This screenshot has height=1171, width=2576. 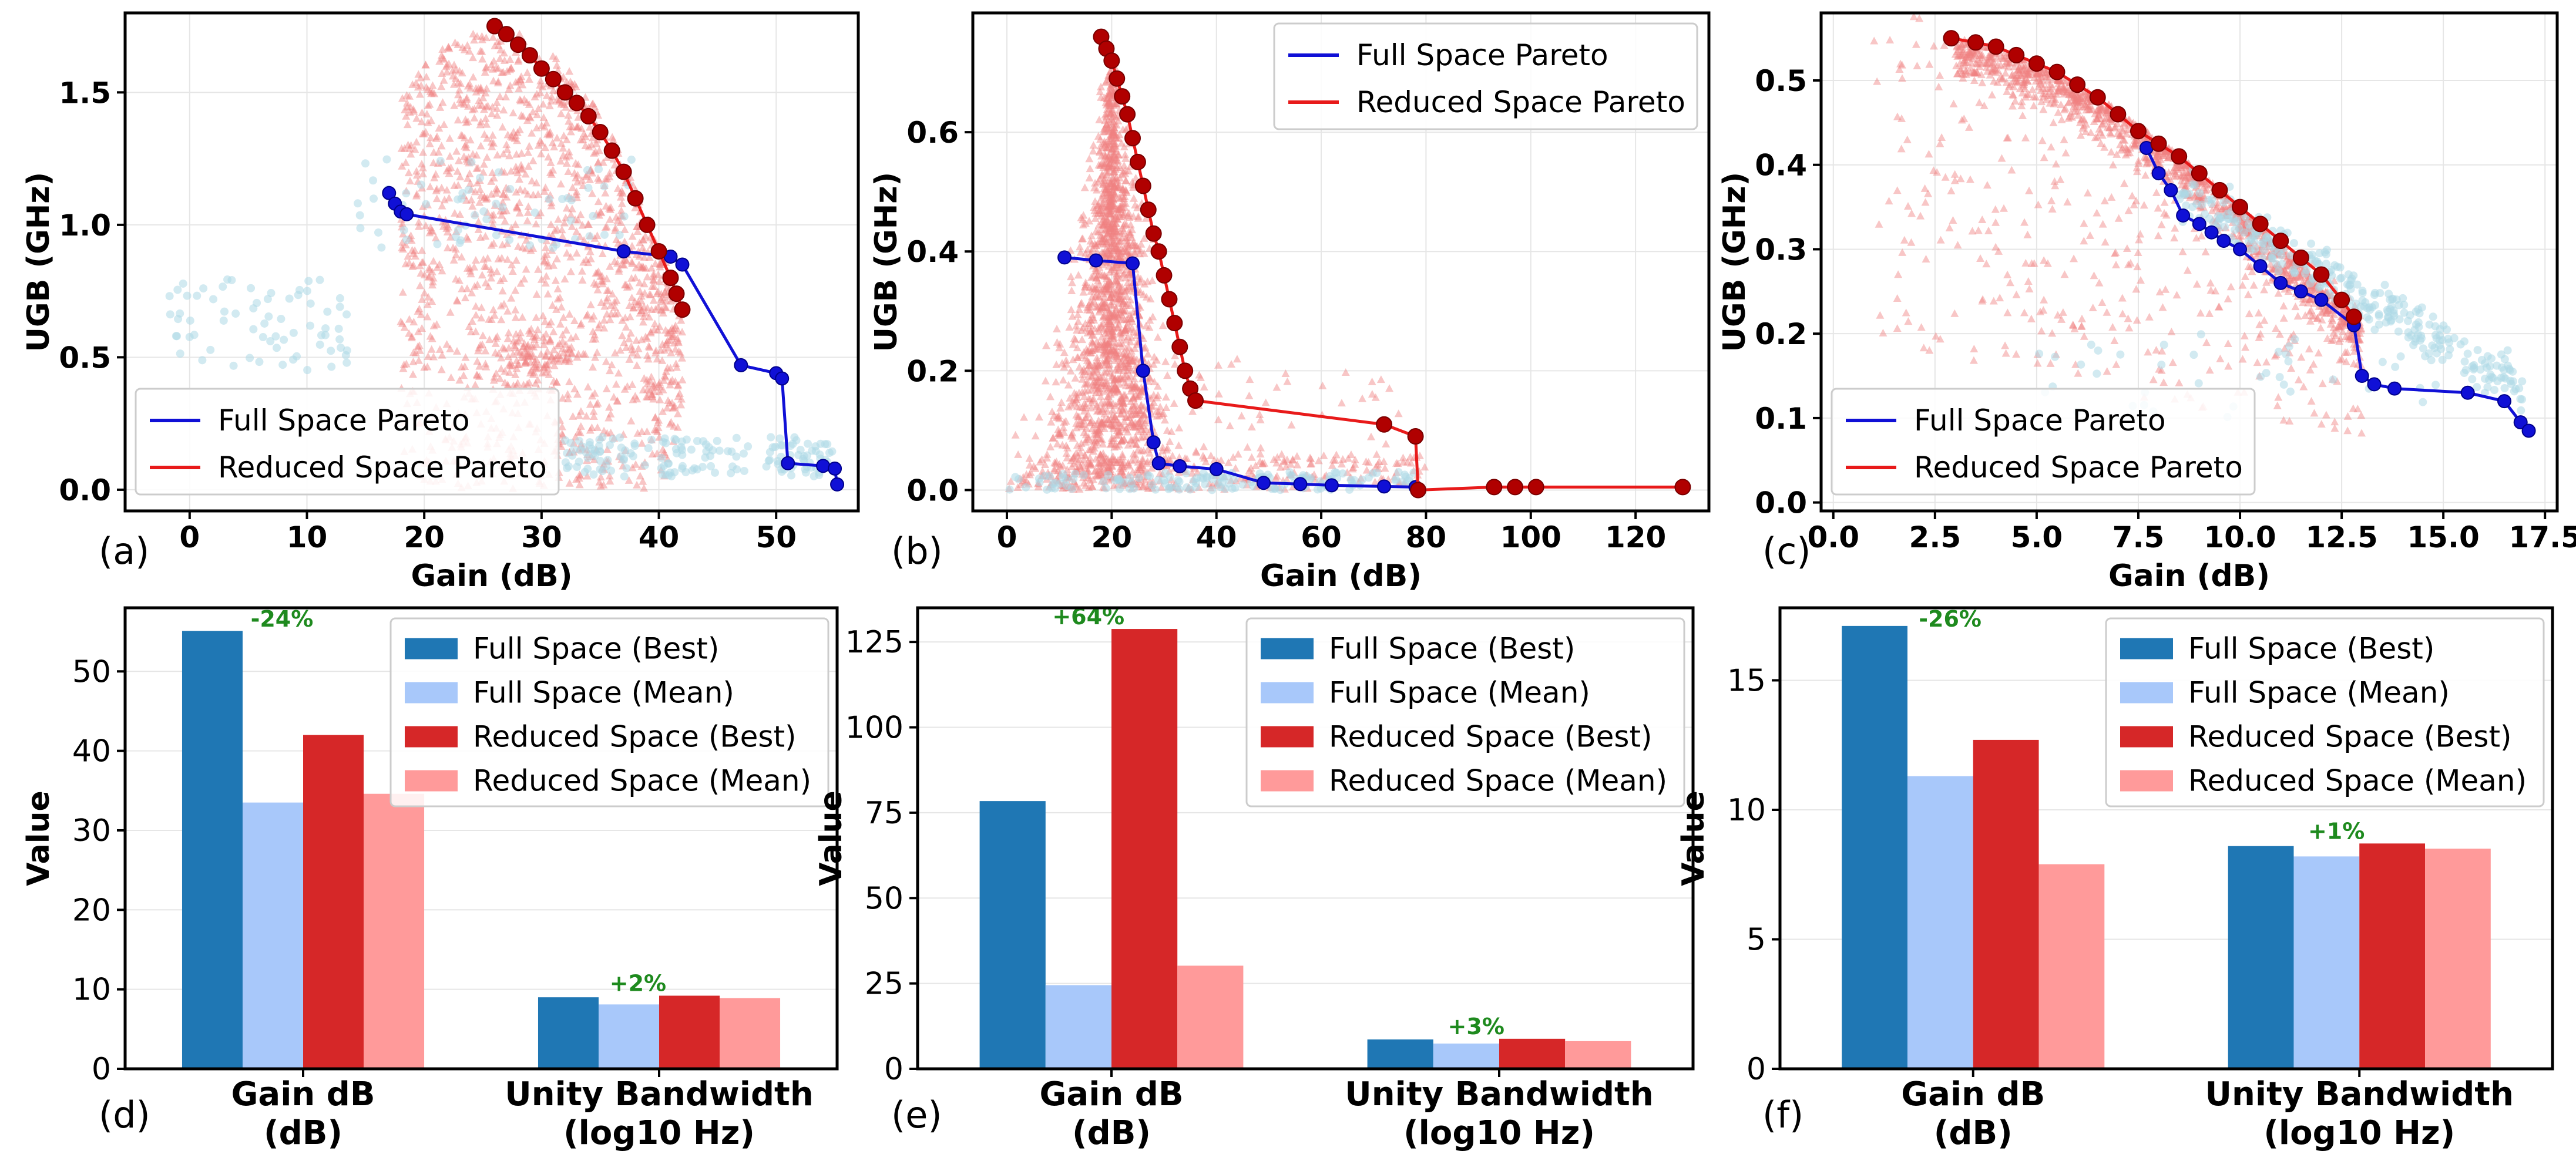 What do you see at coordinates (491, 262) in the screenshot?
I see `plot-frame` at bounding box center [491, 262].